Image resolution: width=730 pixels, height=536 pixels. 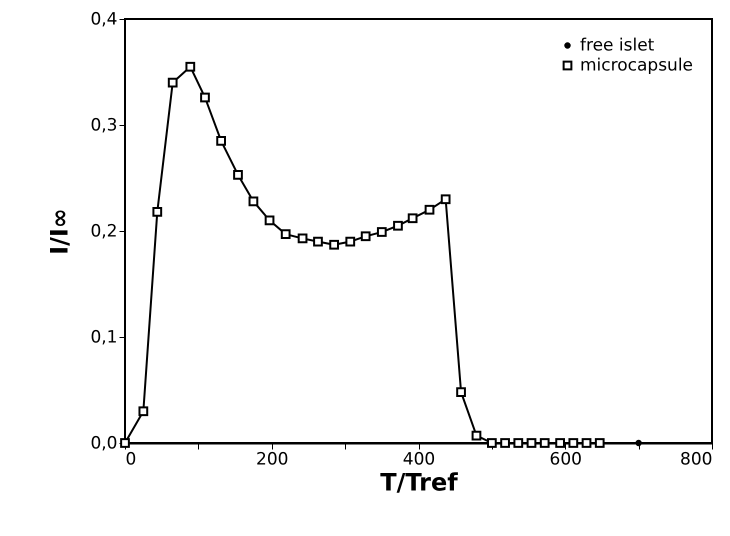 What do you see at coordinates (104, 126) in the screenshot?
I see `y-tick-label: 0,3` at bounding box center [104, 126].